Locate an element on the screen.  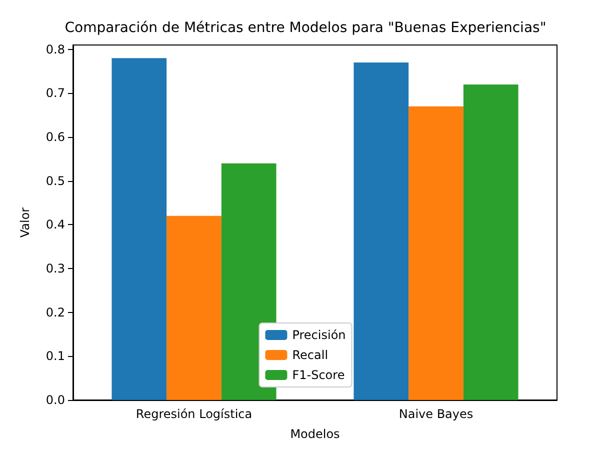
x-tick-label: Naive Bayes is located at coordinates (436, 414).